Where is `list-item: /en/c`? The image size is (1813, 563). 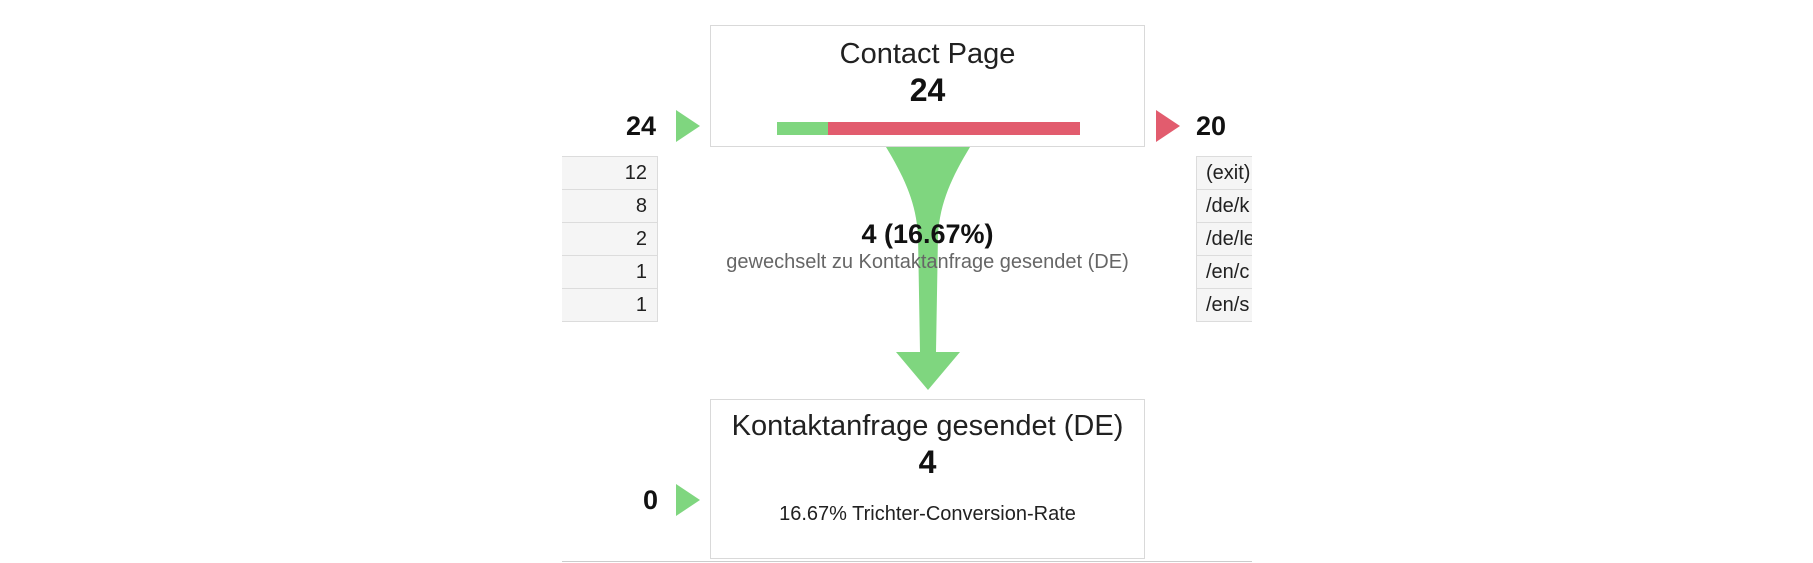
list-item: /en/c is located at coordinates (1224, 272).